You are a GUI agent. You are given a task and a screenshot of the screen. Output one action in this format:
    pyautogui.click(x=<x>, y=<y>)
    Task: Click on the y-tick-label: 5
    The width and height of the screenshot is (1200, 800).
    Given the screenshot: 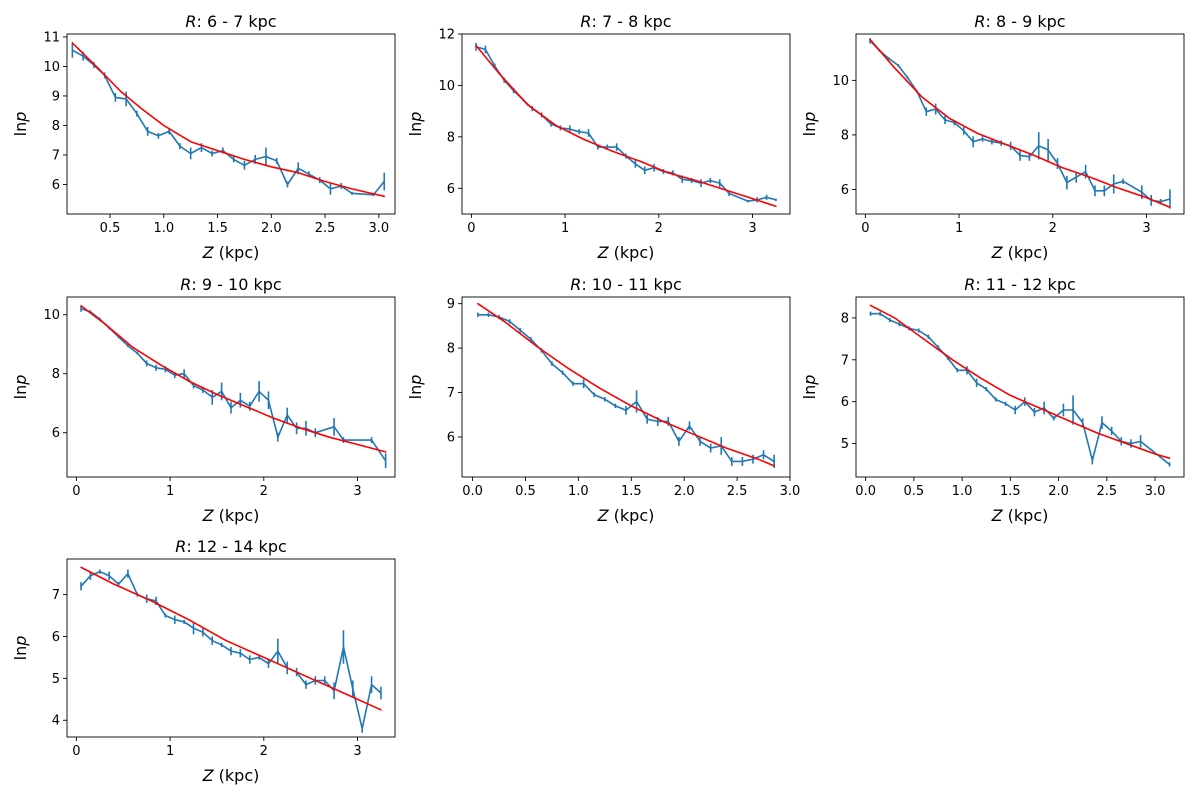 What is the action you would take?
    pyautogui.click(x=56, y=679)
    